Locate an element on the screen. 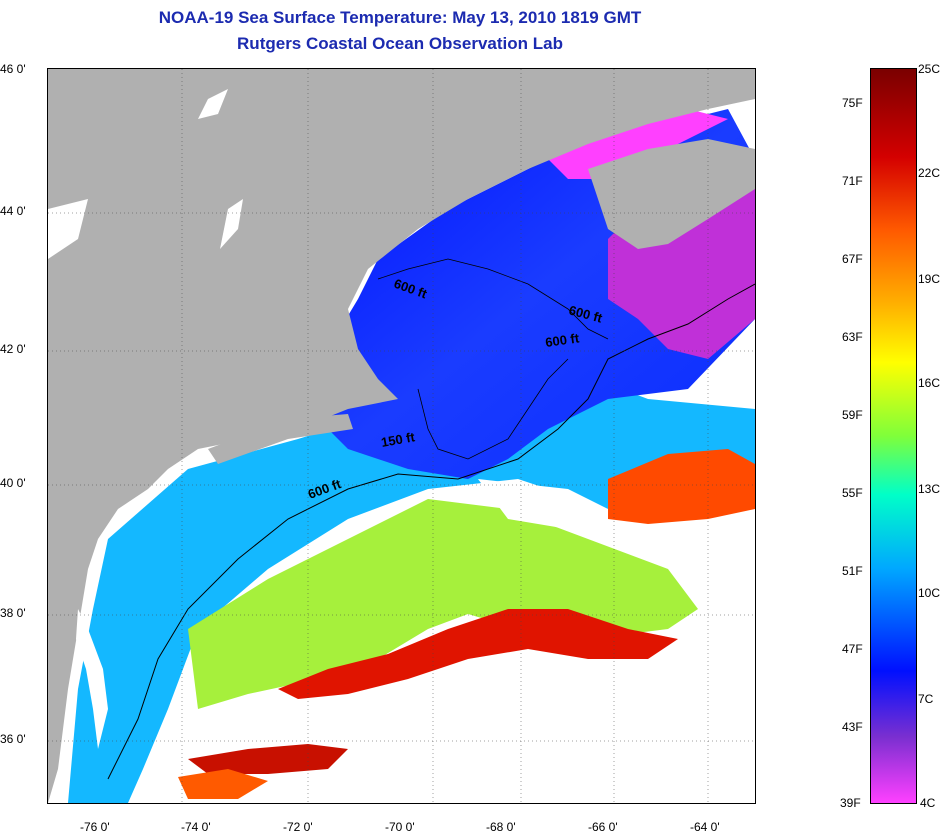 The width and height of the screenshot is (944, 840). contour-600ft-gom is located at coordinates (493, 299).